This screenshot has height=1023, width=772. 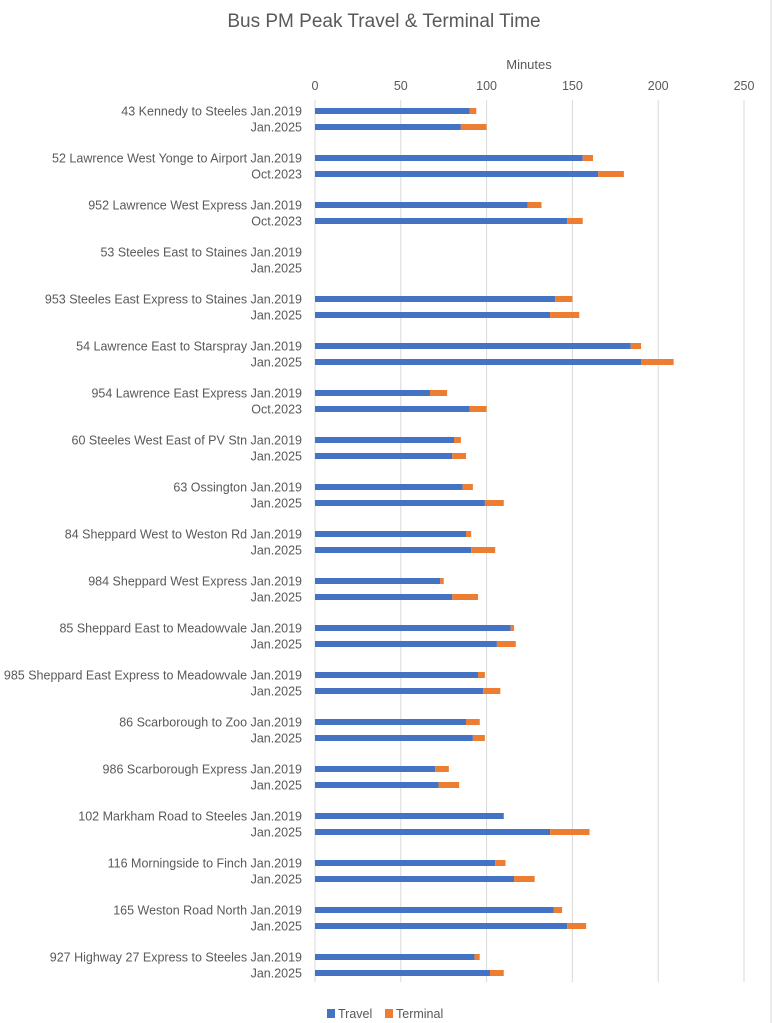 I want to click on category-label: 43 Kennedy to Steeles Jan.2019, so click(x=211, y=112).